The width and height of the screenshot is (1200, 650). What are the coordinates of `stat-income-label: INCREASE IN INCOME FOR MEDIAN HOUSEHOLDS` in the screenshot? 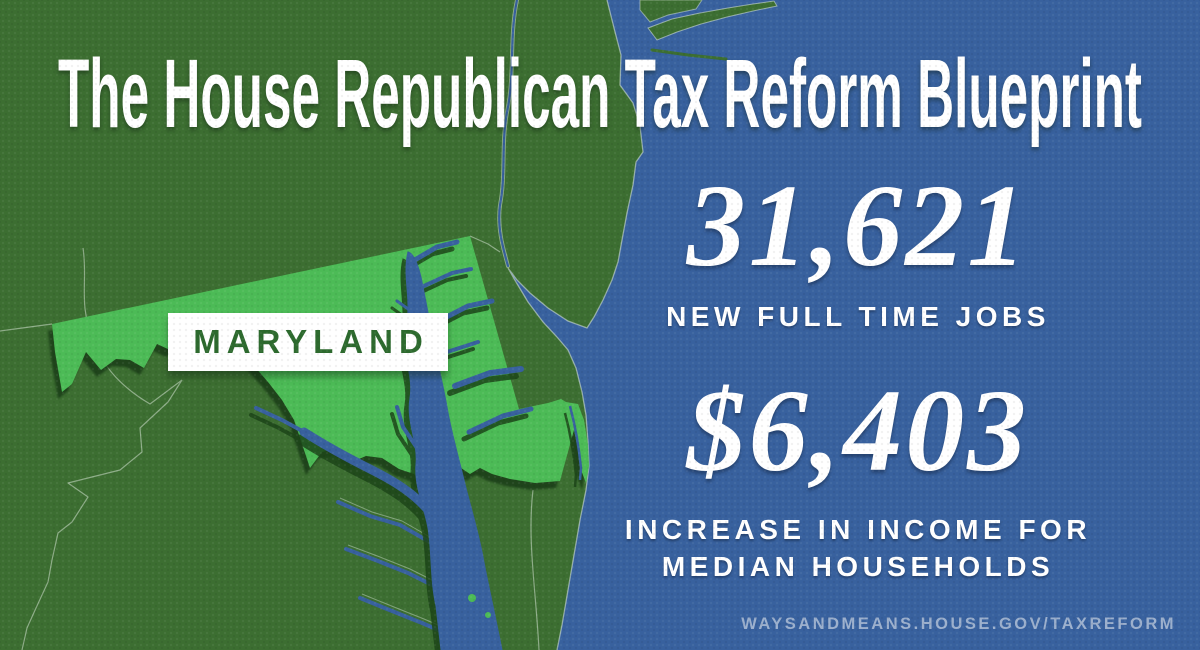 It's located at (858, 548).